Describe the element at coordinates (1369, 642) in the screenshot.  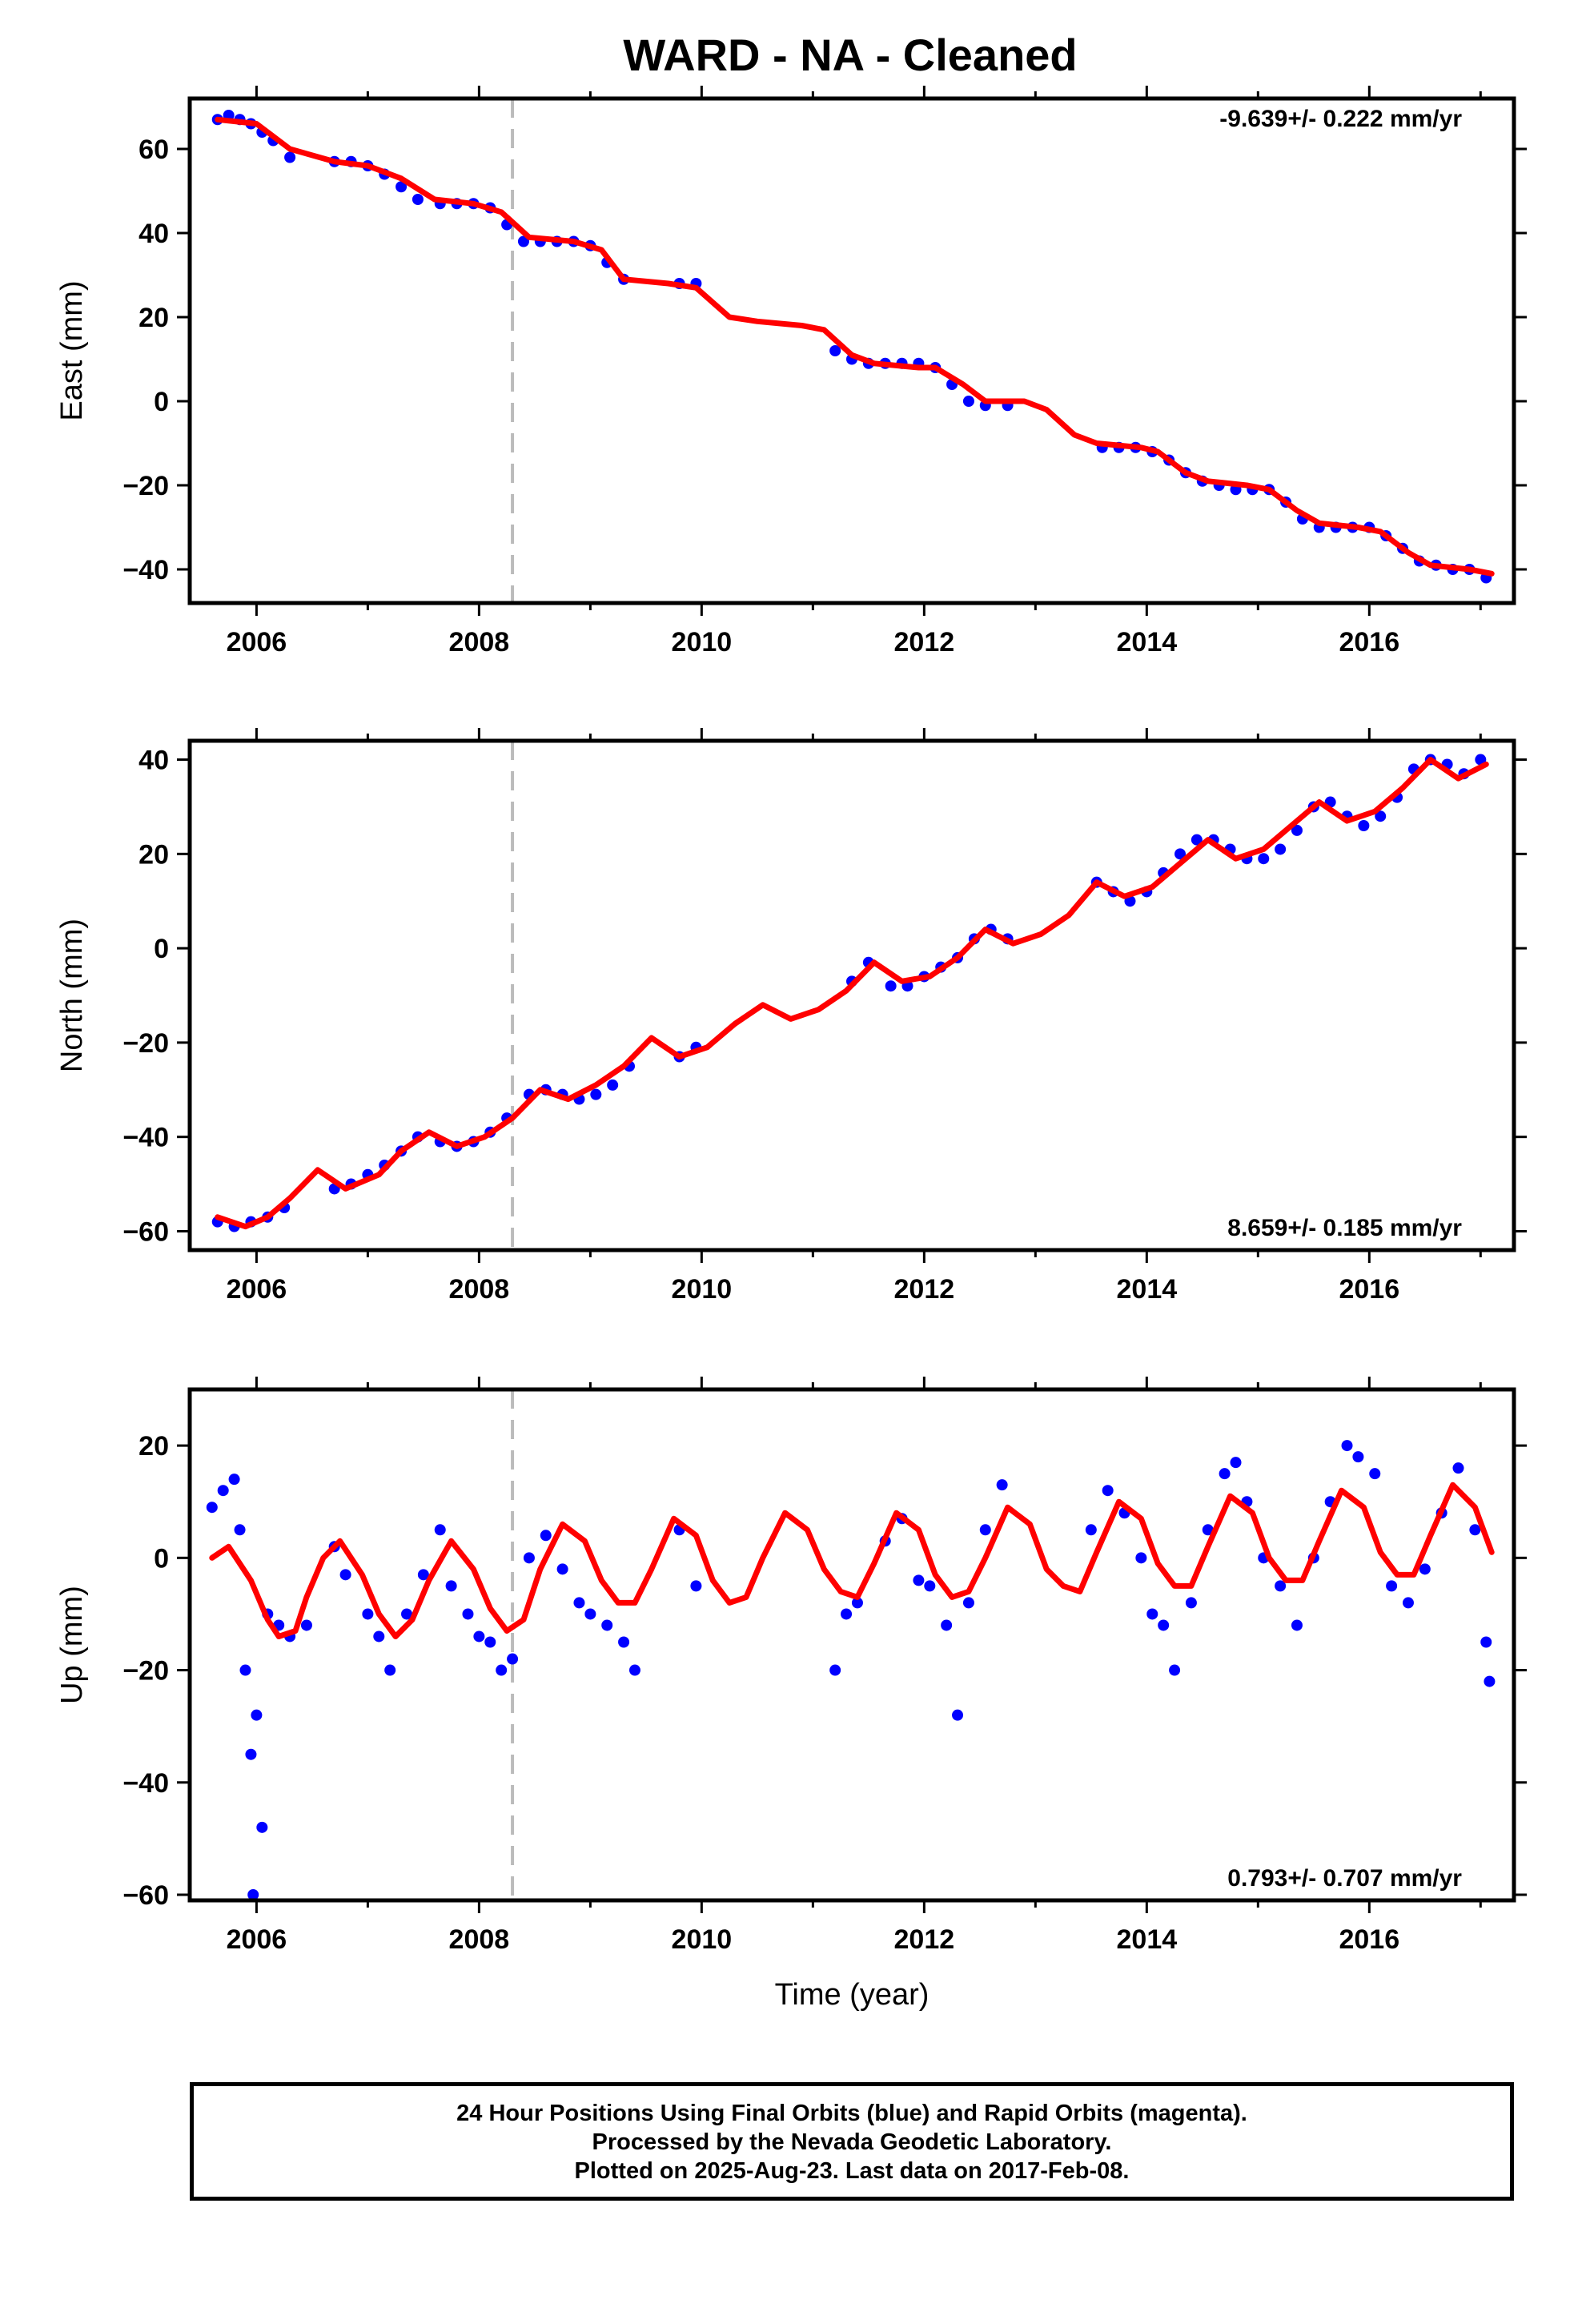
I see `east-x-tick-label: 2016` at that location.